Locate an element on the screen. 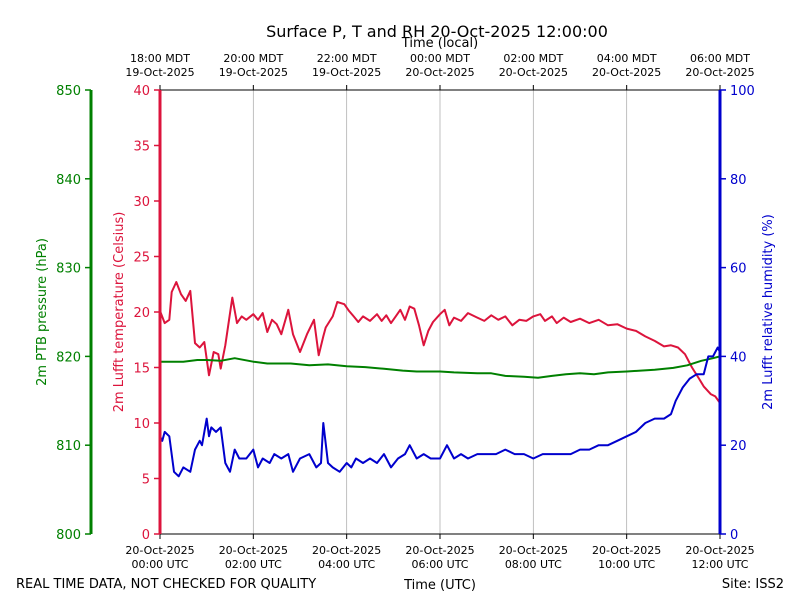 The height and width of the screenshot is (600, 800). temperature-axis-tick-label: 5 is located at coordinates (146, 480).